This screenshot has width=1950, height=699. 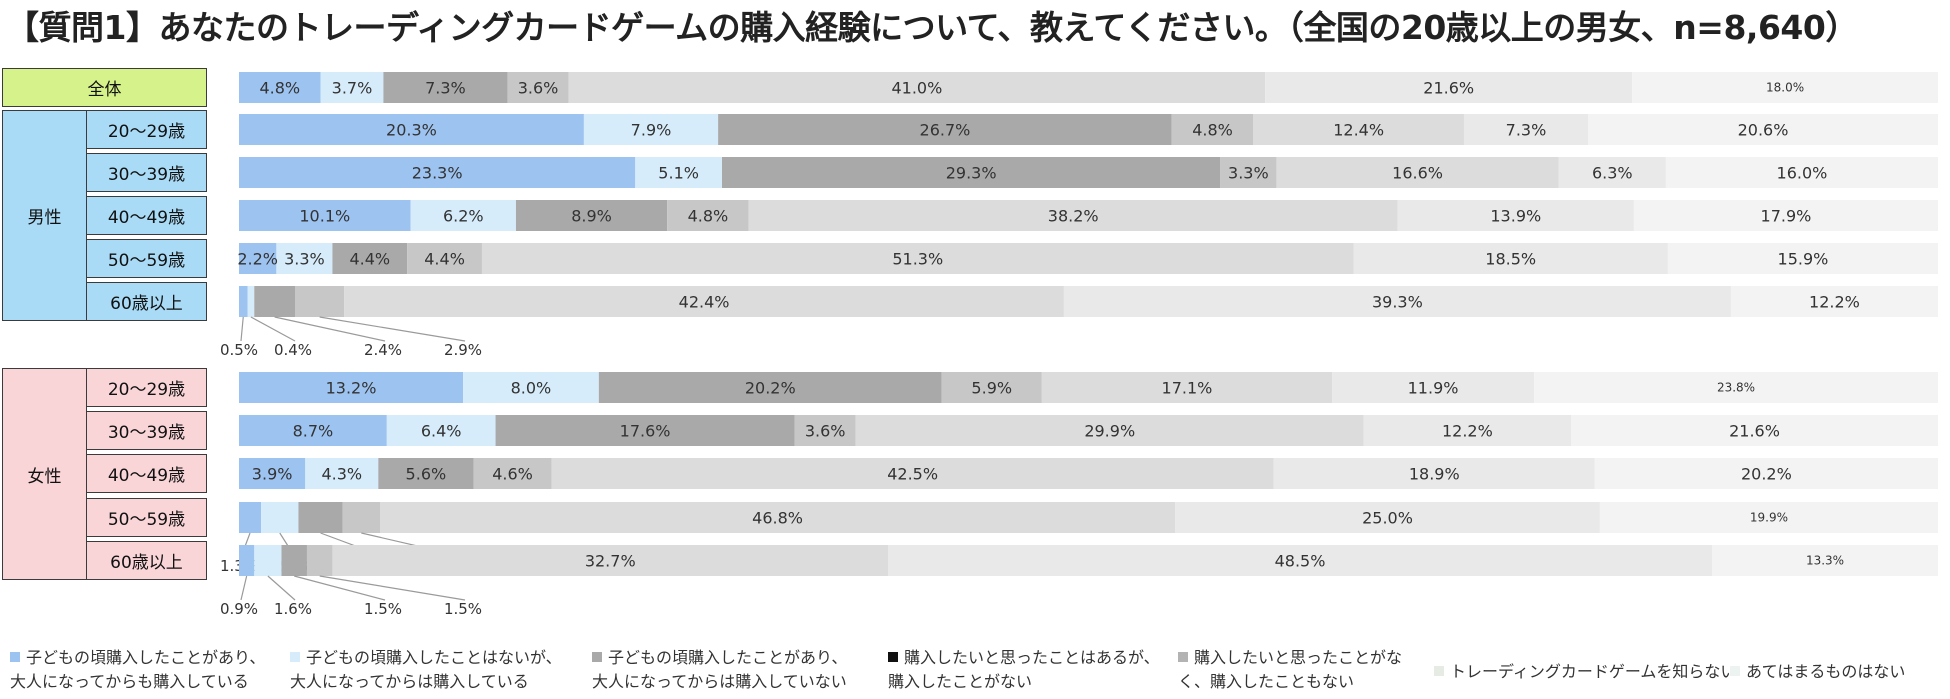 I want to click on data-label: 10.1%, so click(x=324, y=216).